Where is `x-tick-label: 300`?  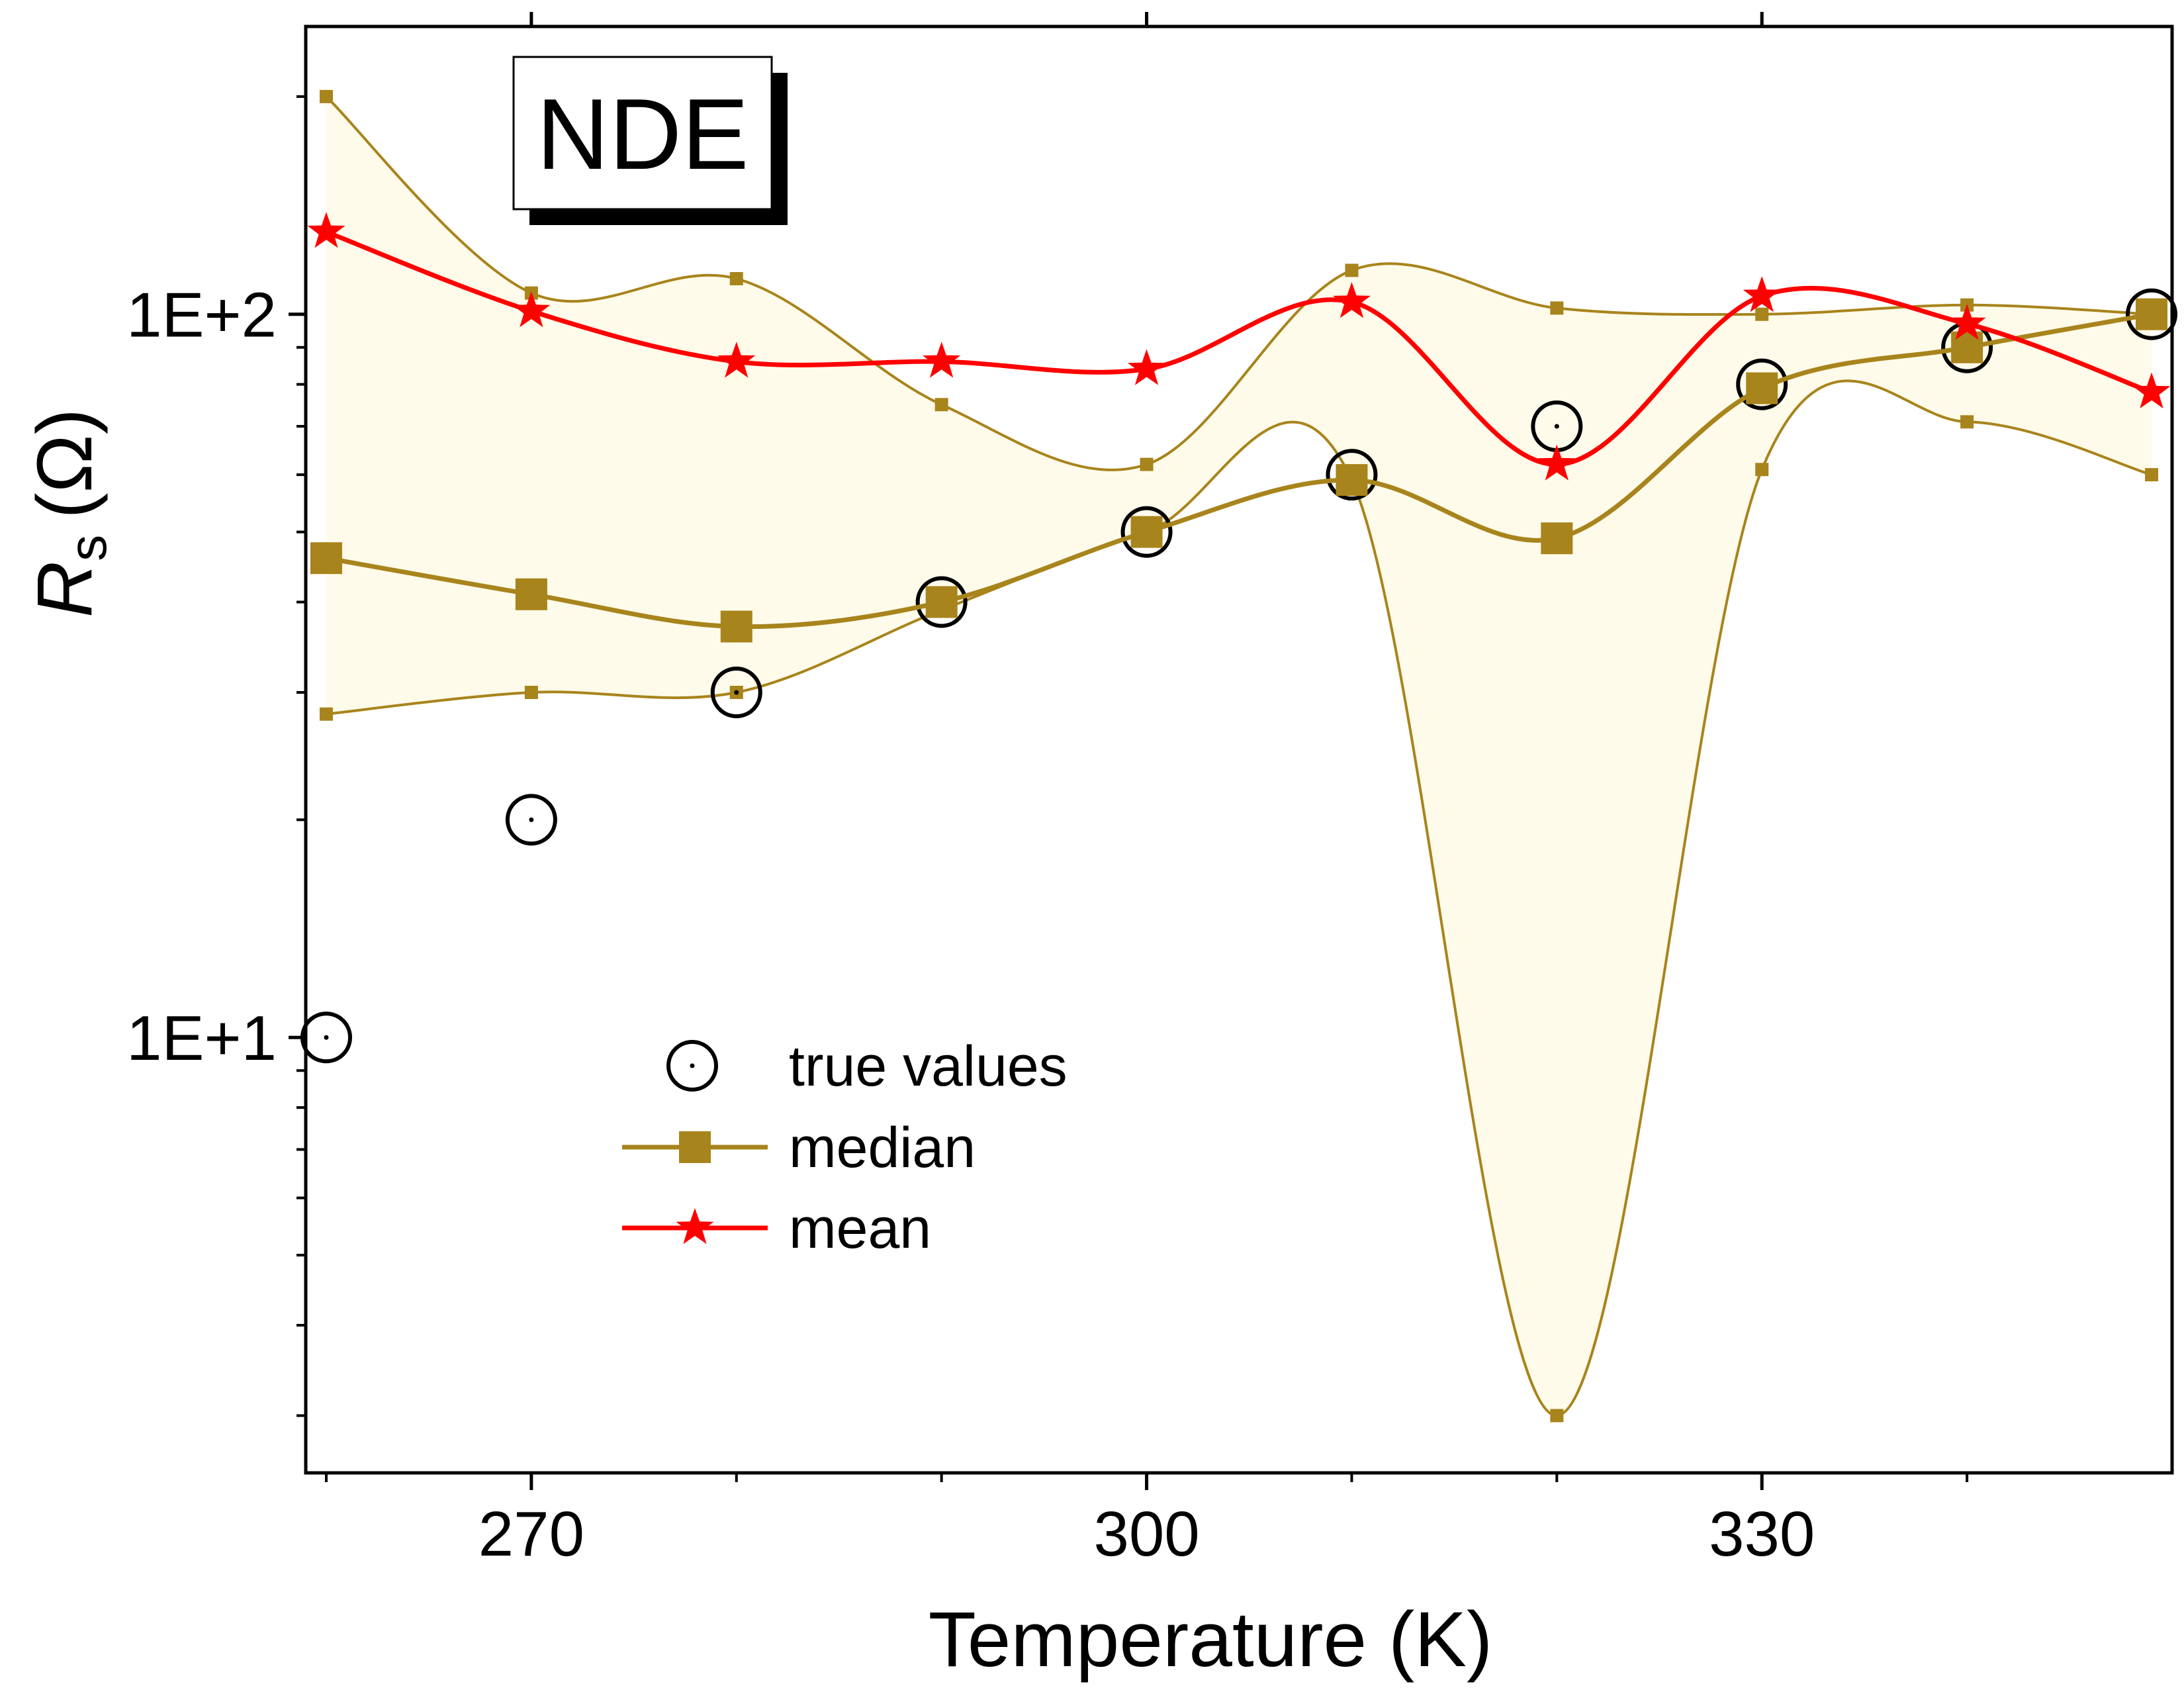 x-tick-label: 300 is located at coordinates (1146, 1534).